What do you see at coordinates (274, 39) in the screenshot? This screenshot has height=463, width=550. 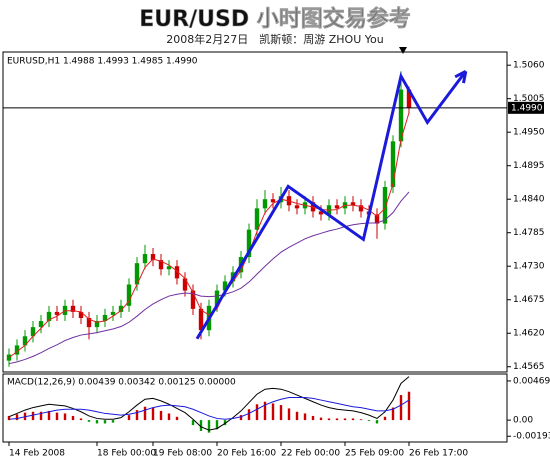 I see `chart-subtitle: 2008年2月27日 凯斯顿：周游 ZHOU You` at bounding box center [274, 39].